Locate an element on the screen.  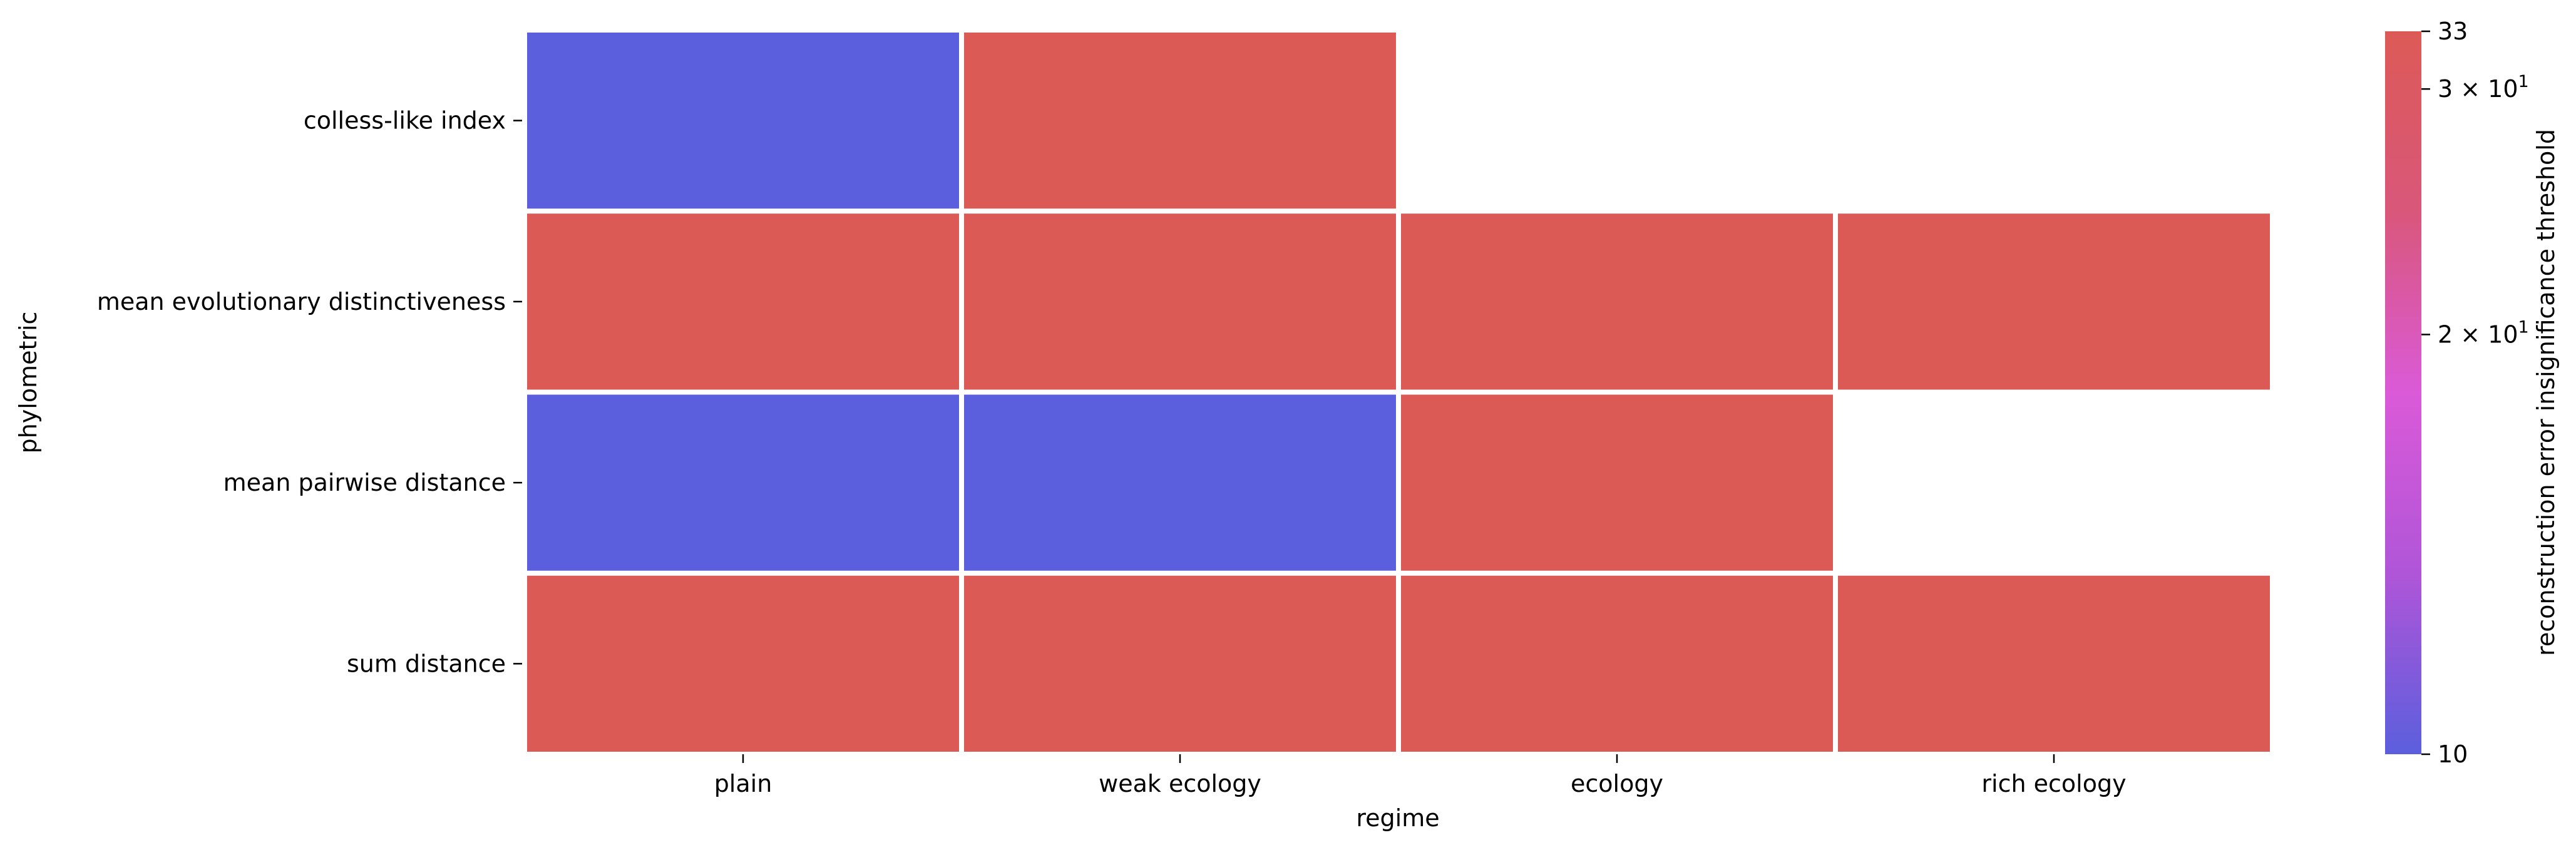
colorbar-tick-label: 2 × 10¹ is located at coordinates (2483, 332).